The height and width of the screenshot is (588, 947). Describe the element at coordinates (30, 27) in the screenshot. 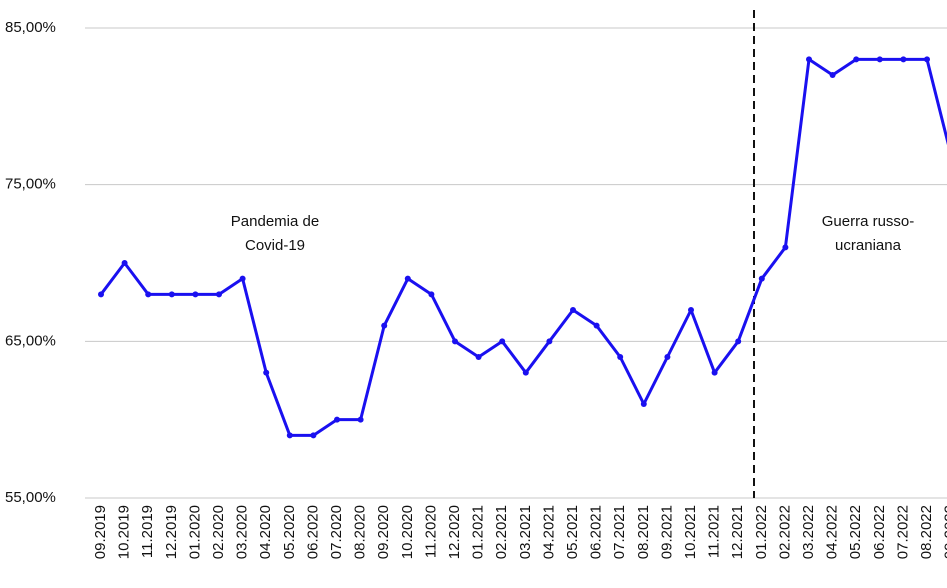

I see `y-tick-label: 85,00%` at that location.